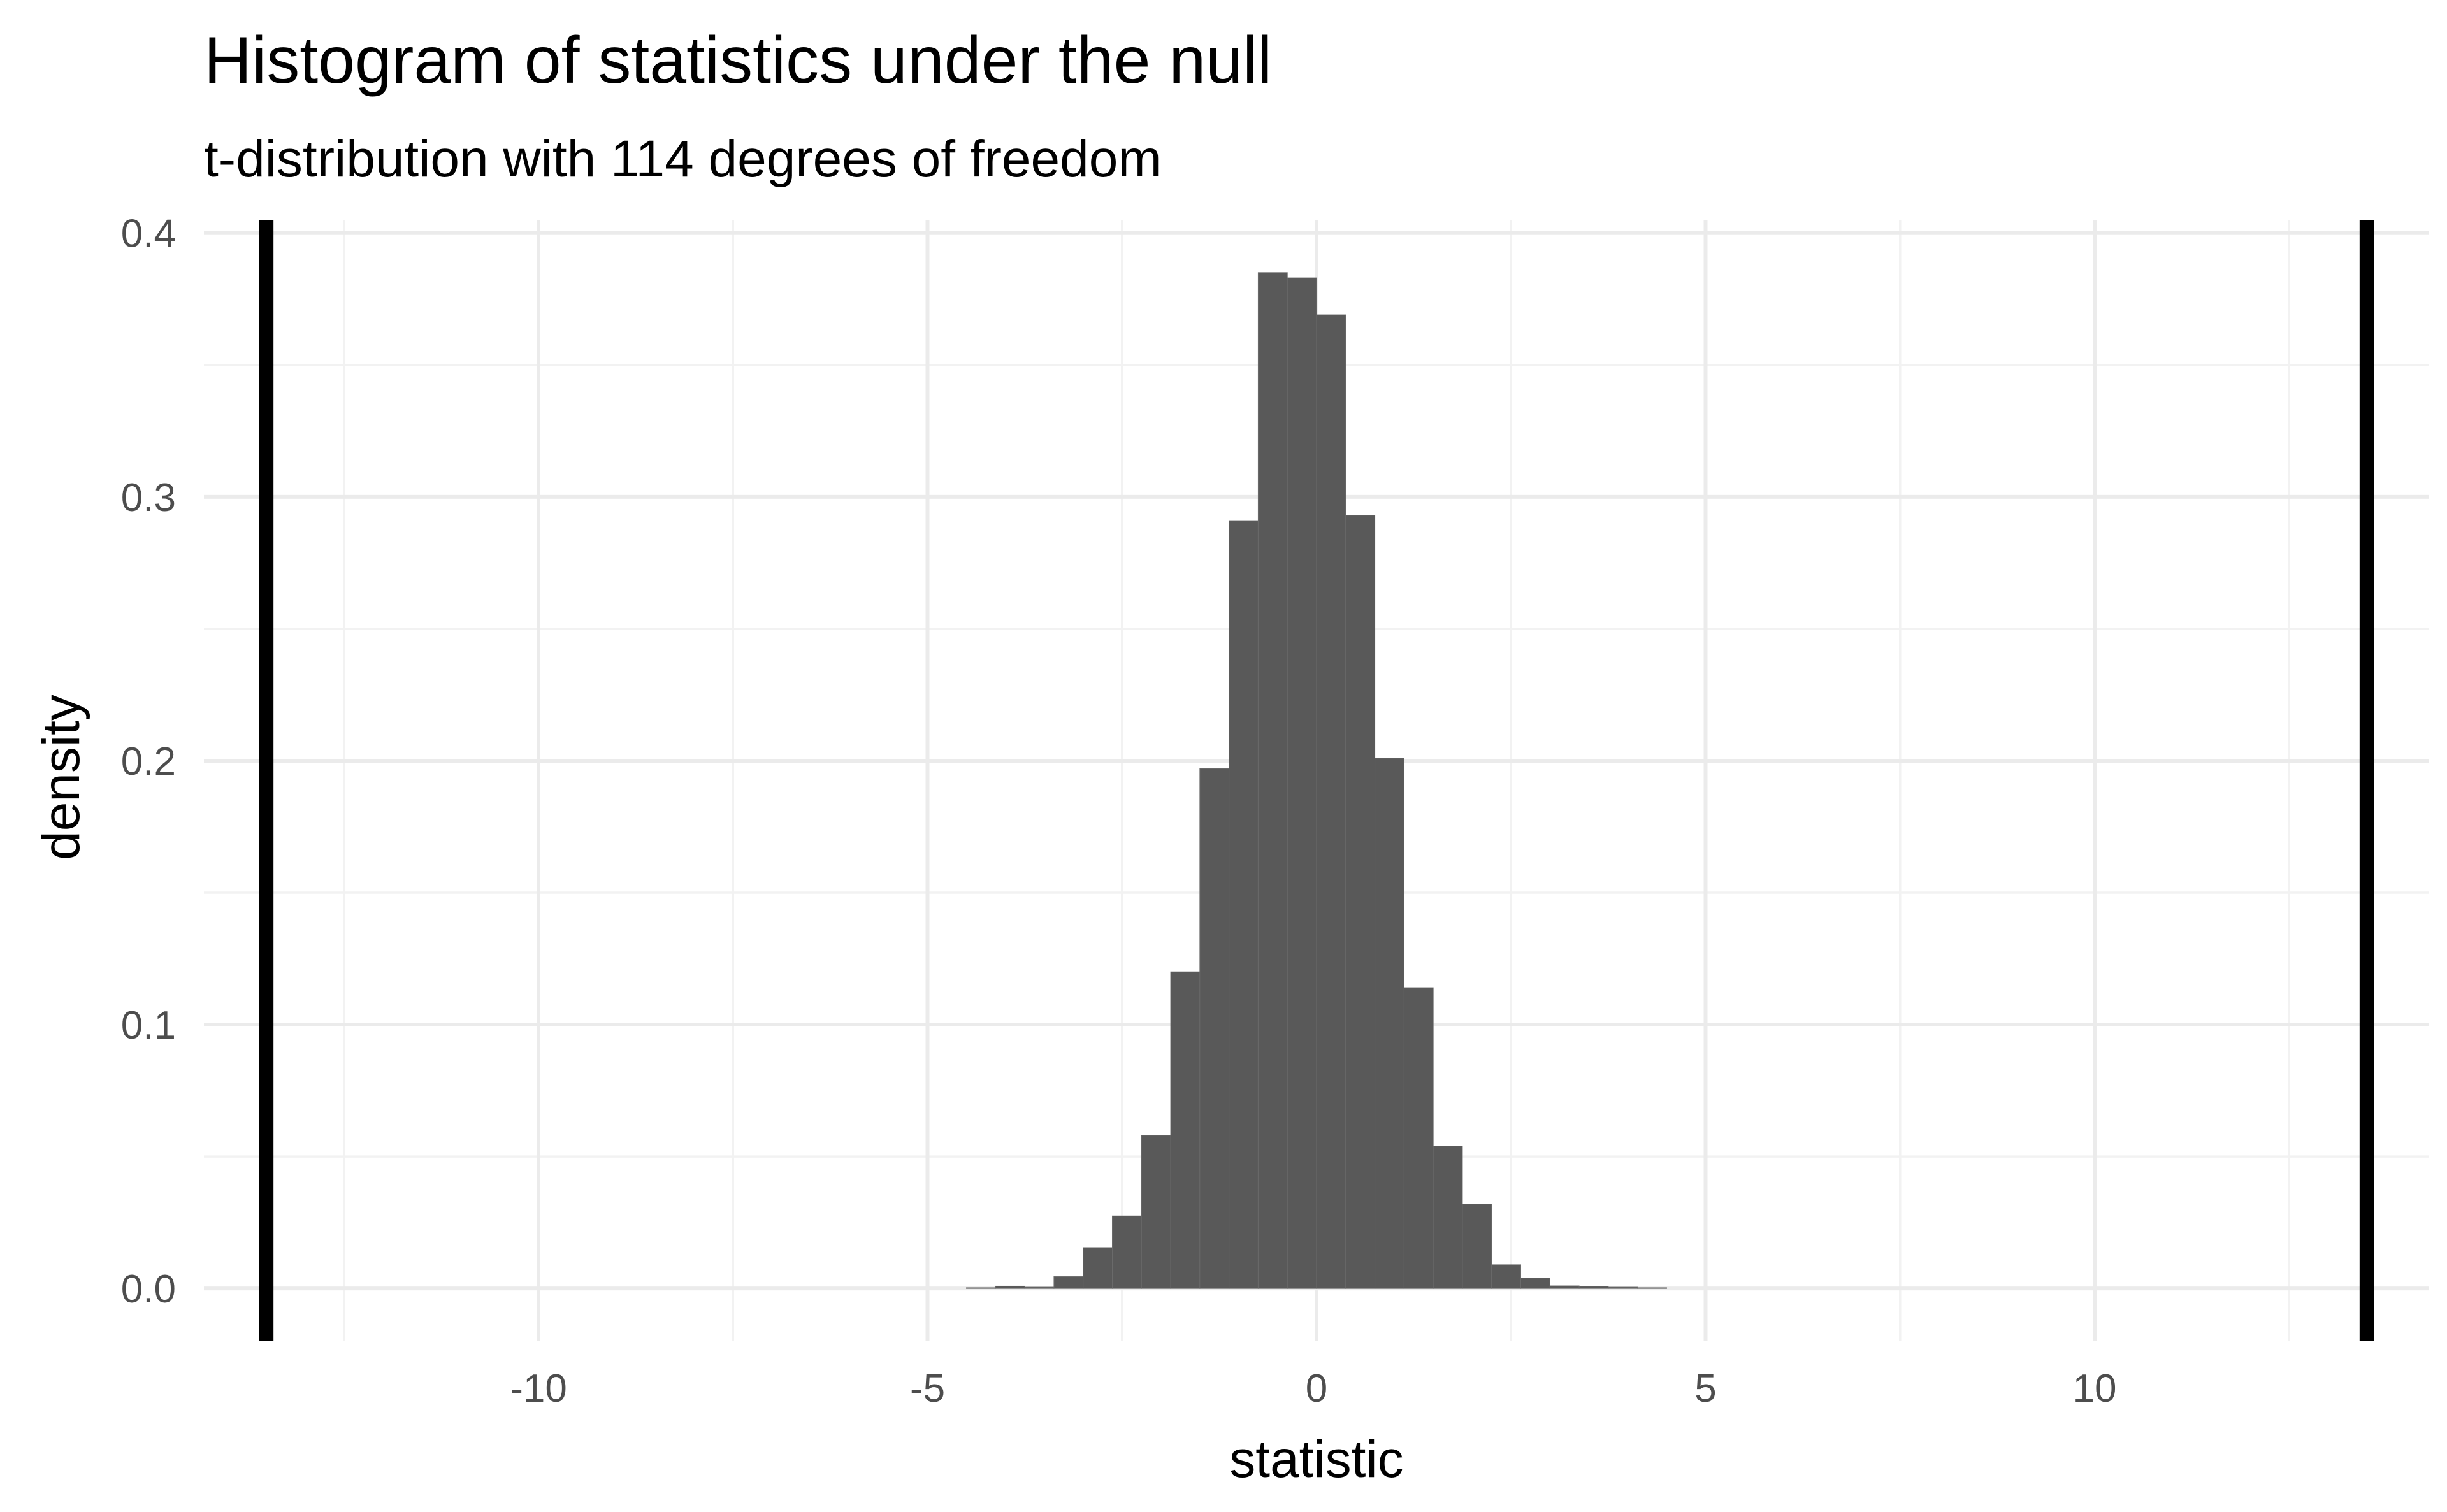 Image resolution: width=2447 pixels, height=1512 pixels. Describe the element at coordinates (148, 1026) in the screenshot. I see `y-tick-label: 0.1` at that location.